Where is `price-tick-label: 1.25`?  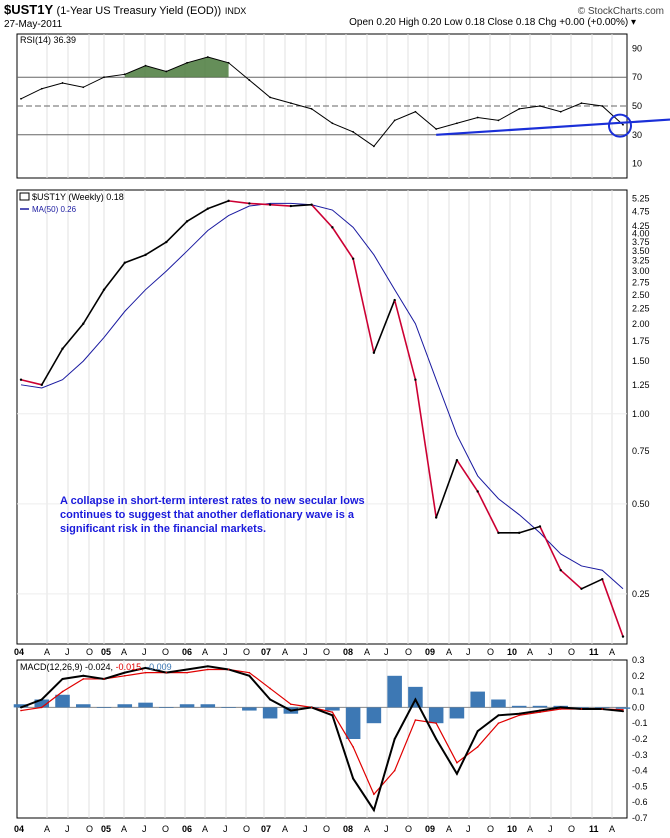
price-tick-label: 1.25 is located at coordinates (641, 385).